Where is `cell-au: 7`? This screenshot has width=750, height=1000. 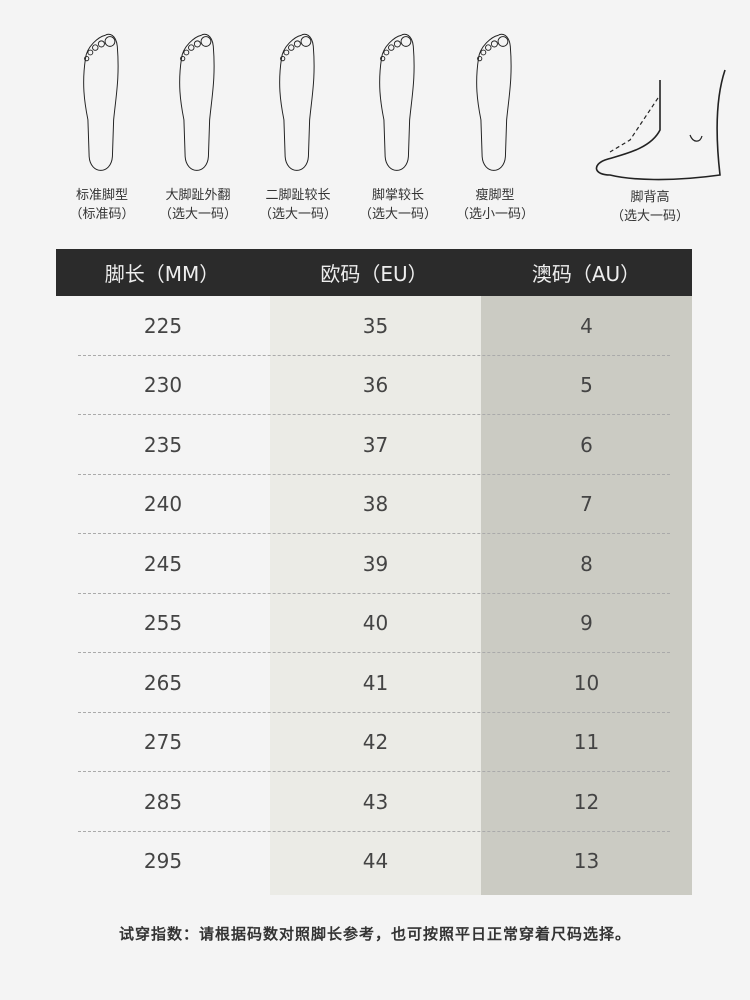 cell-au: 7 is located at coordinates (586, 504).